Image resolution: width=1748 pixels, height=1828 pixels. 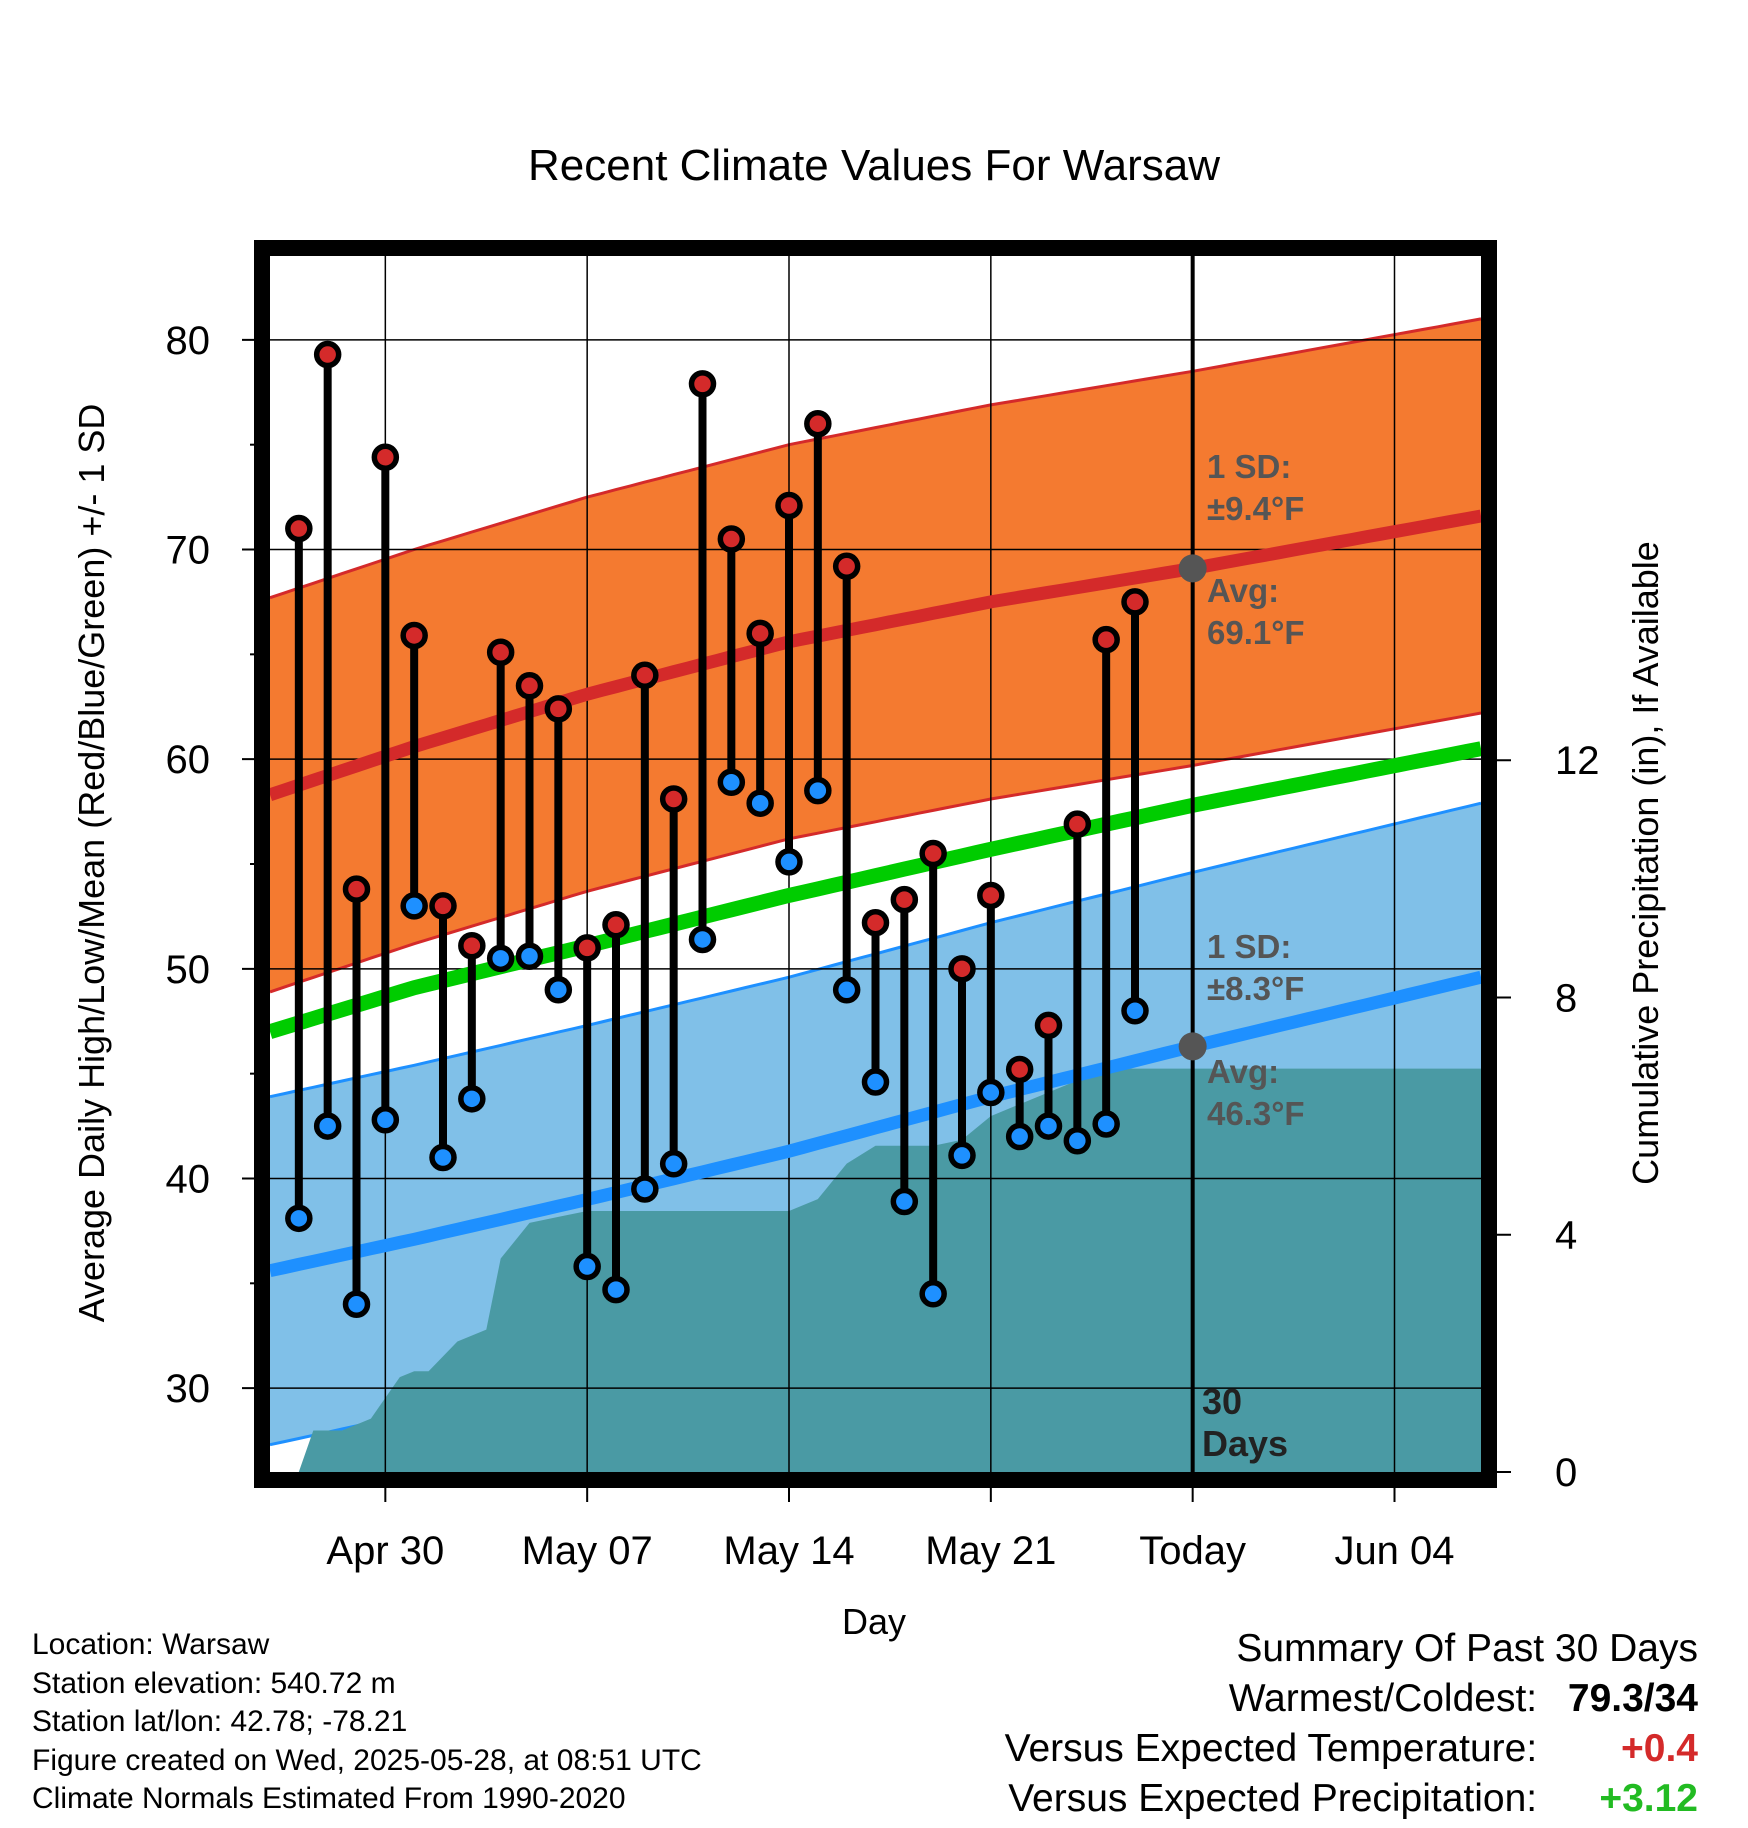 What do you see at coordinates (875, 852) in the screenshot?
I see `high-sd-band-lower-edge` at bounding box center [875, 852].